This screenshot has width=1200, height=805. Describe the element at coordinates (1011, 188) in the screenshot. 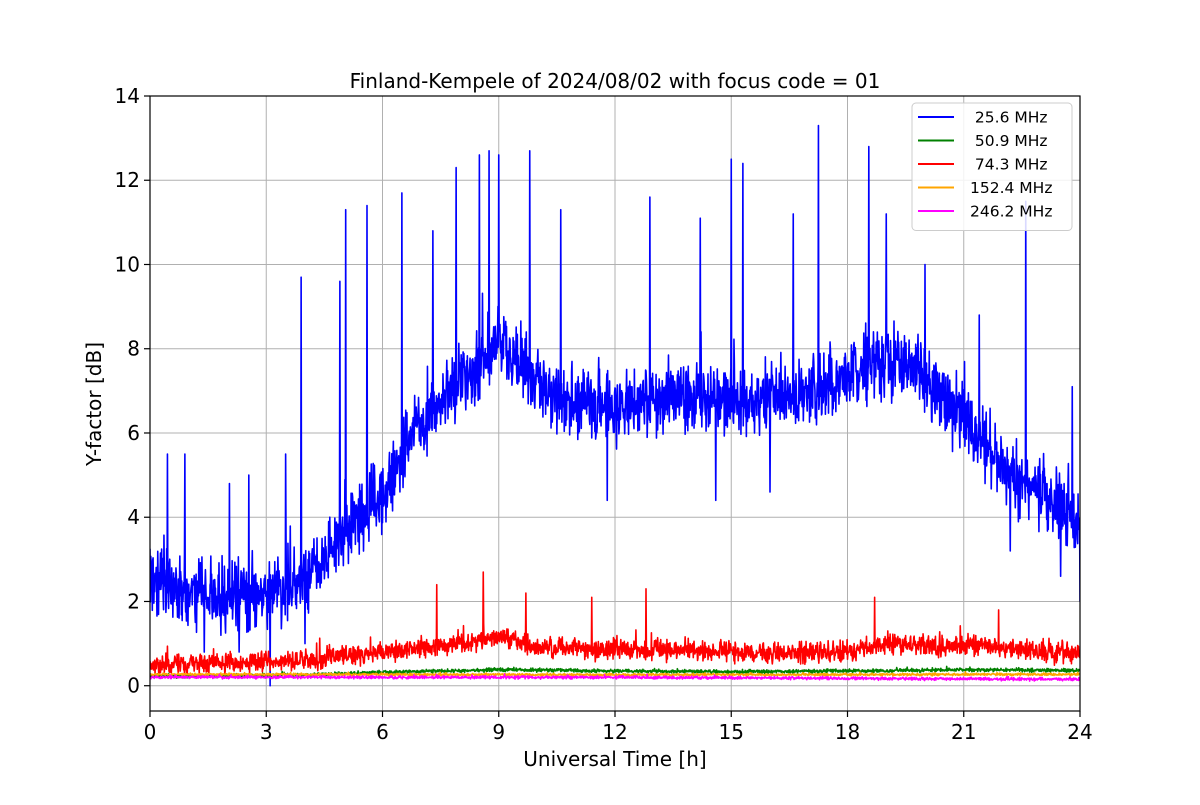

I see `legend-entry: 152.4 MHz` at that location.